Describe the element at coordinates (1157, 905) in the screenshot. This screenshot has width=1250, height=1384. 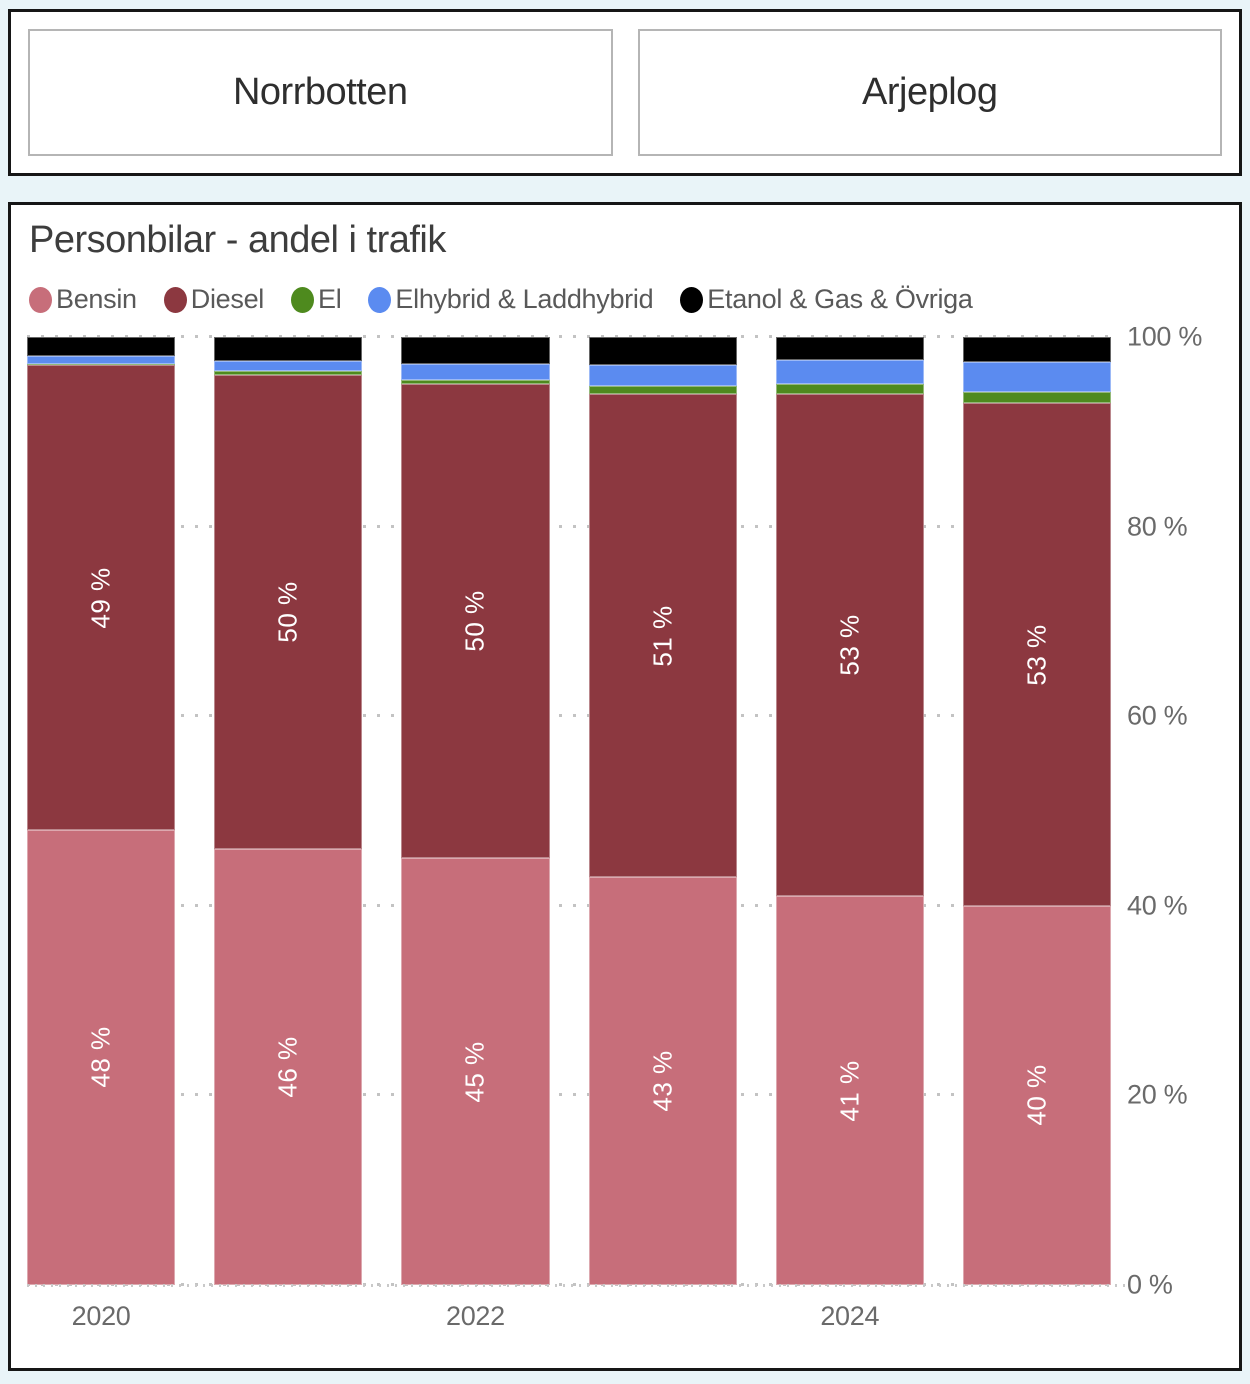
I see `y-tick-label-40: 40 %` at that location.